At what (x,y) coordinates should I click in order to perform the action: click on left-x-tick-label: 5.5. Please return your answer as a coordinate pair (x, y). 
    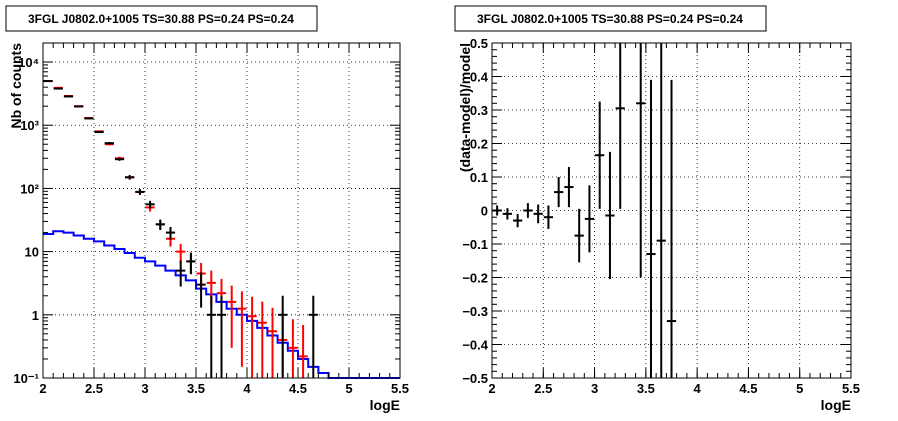
    Looking at the image, I should click on (400, 388).